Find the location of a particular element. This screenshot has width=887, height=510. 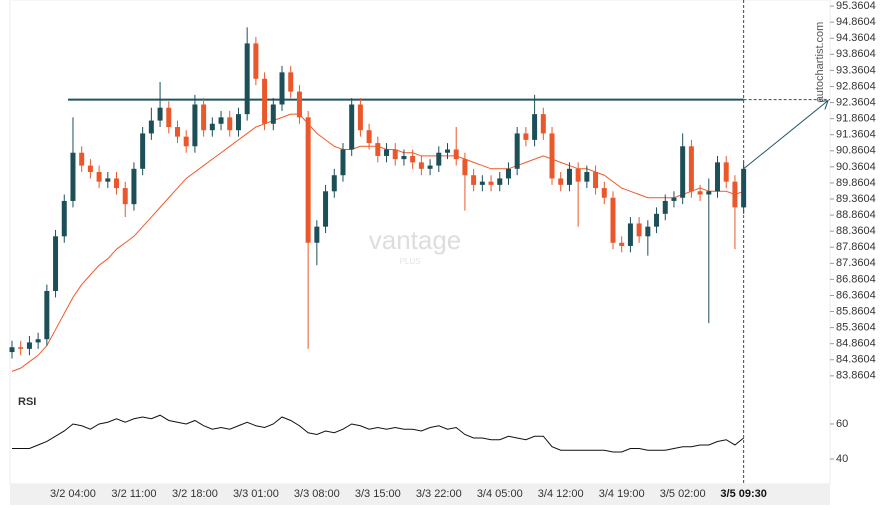

y-tick-label: 86.3604 is located at coordinates (856, 295).